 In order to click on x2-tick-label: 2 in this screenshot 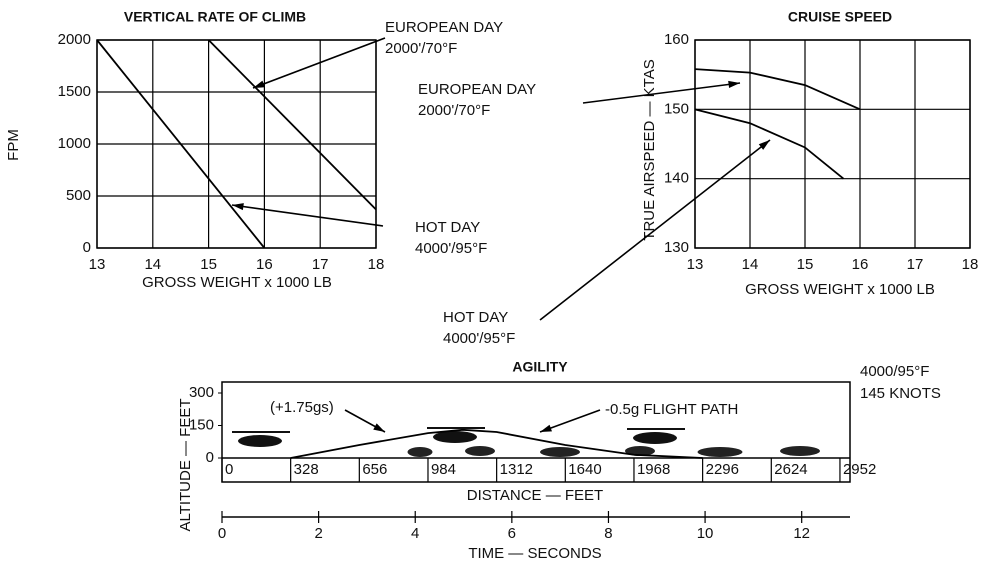, I will do `click(318, 533)`.